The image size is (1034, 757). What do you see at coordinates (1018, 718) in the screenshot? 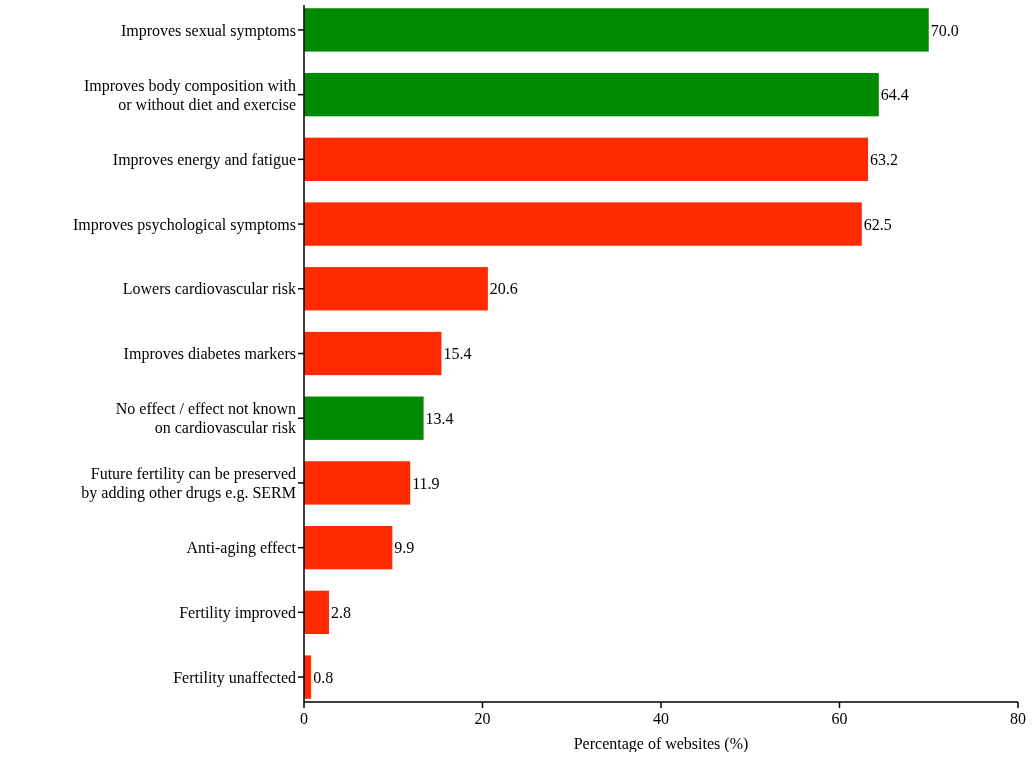
I see `x-tick-label: 80` at bounding box center [1018, 718].